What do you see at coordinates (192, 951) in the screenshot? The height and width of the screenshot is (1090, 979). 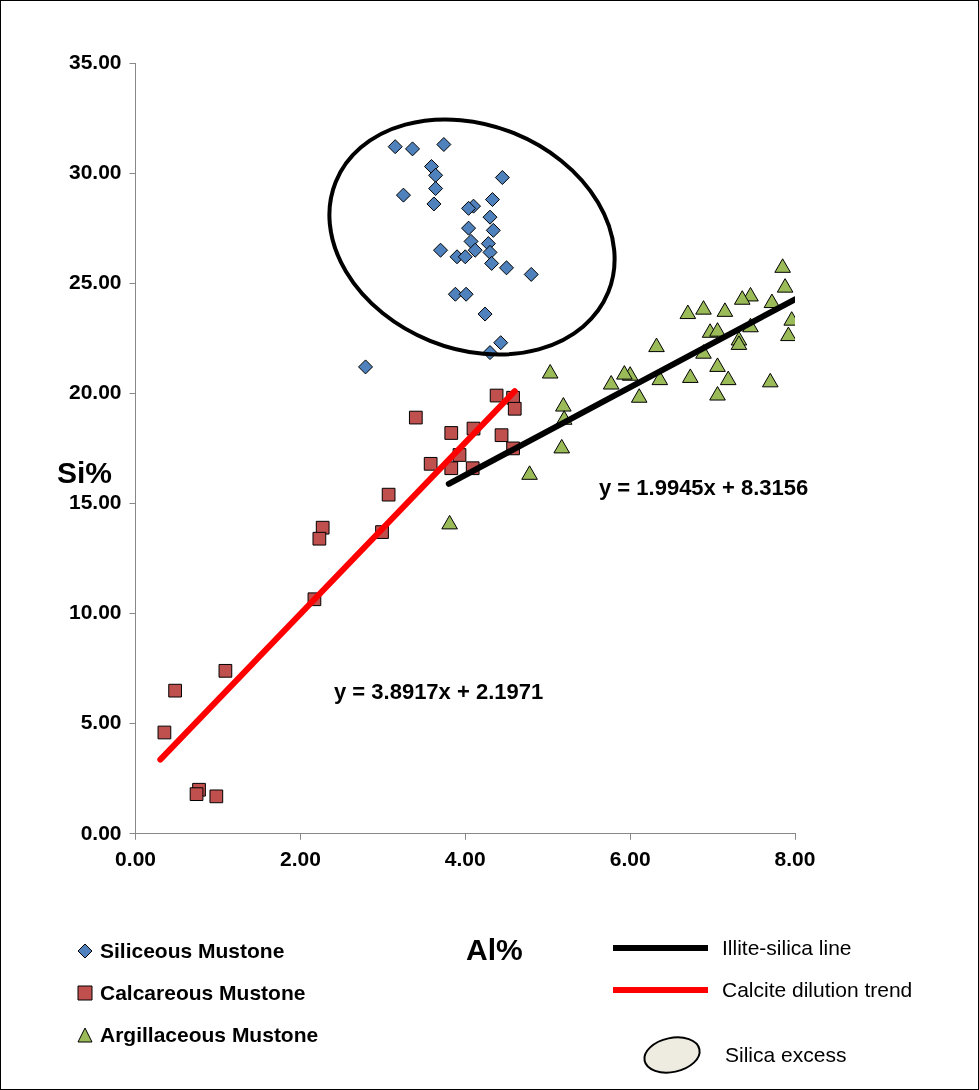 I see `legend-label: Siliceous Mustone` at bounding box center [192, 951].